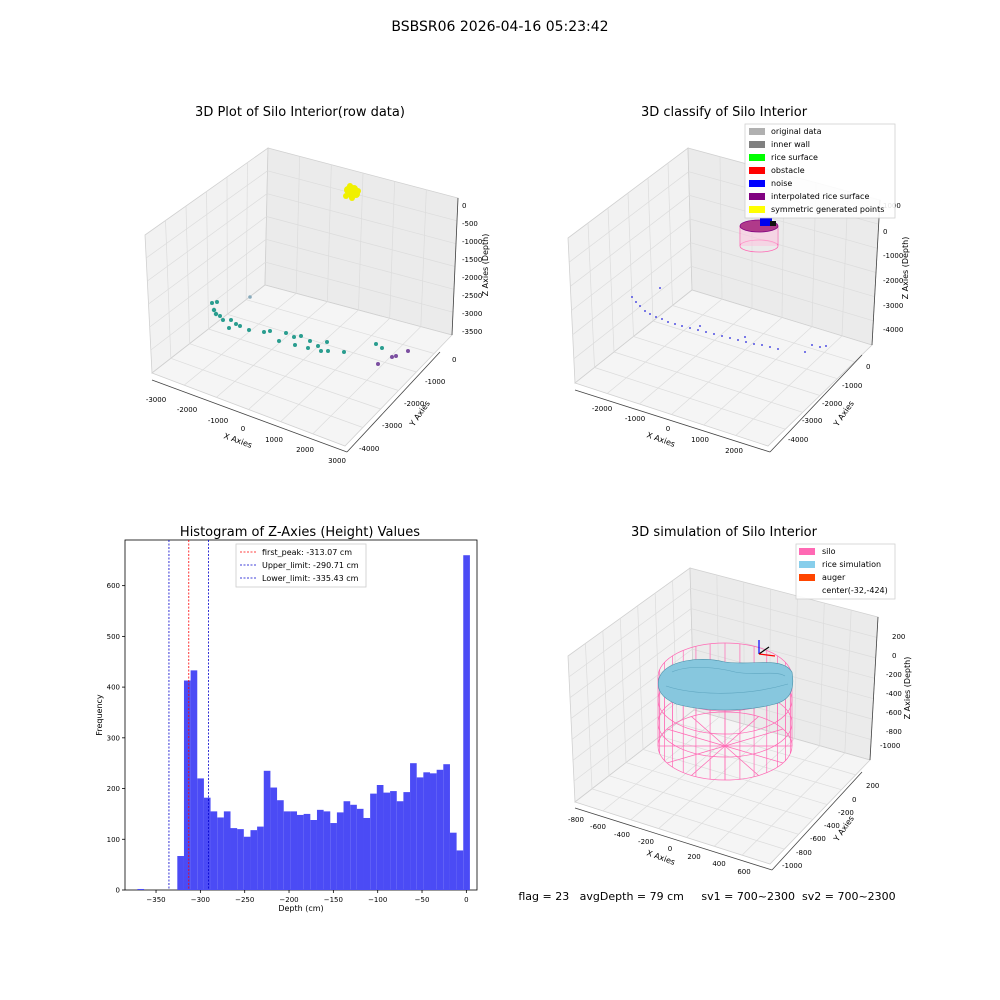  Describe the element at coordinates (792, 866) in the screenshot. I see `panel4-y-tick: -1000` at that location.